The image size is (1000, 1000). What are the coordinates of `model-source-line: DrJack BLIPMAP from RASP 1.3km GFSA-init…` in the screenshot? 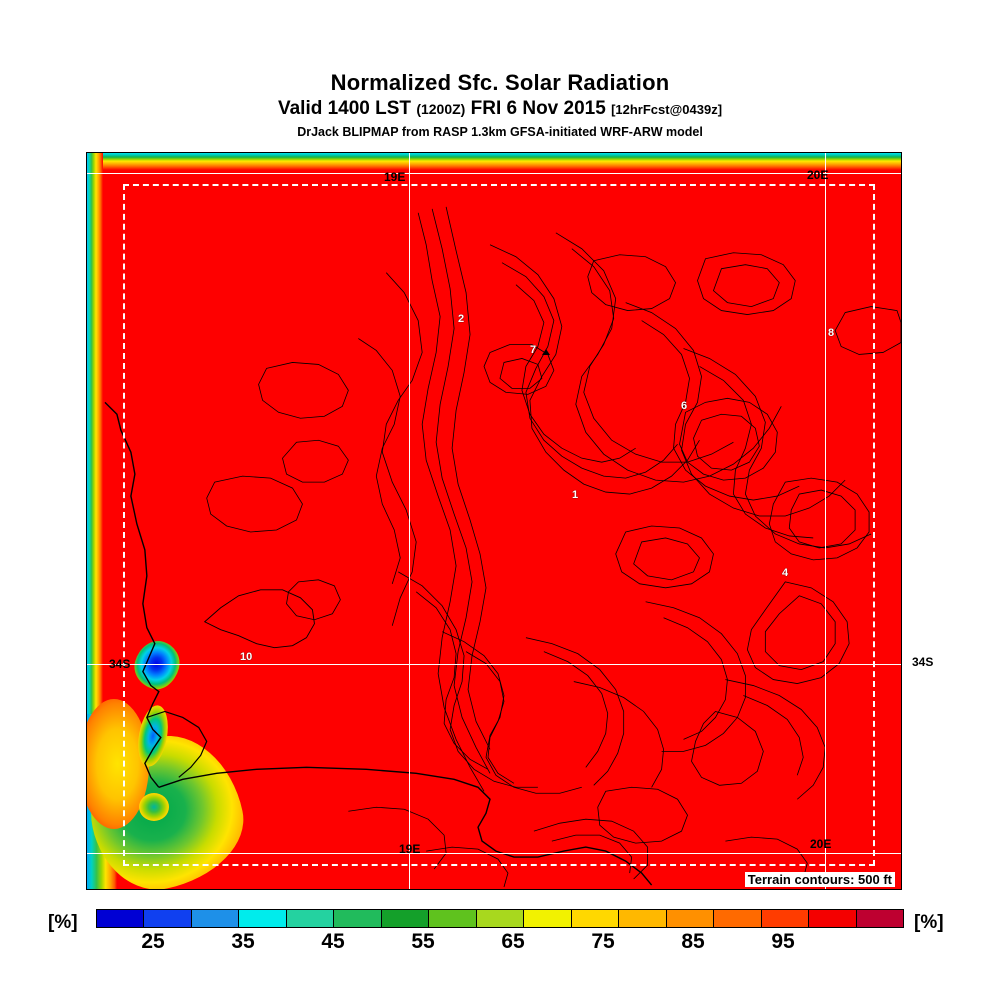 It's located at (500, 132).